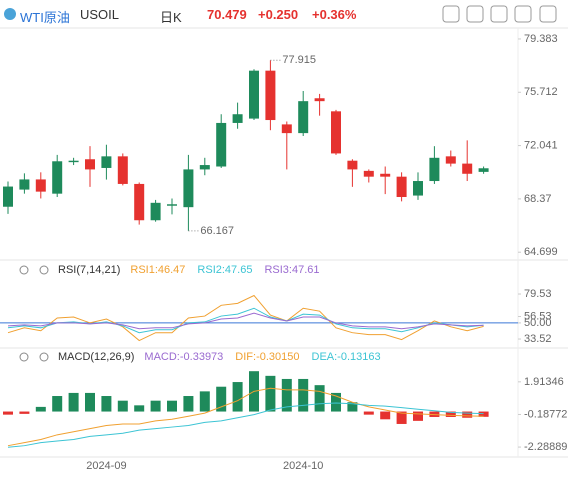 The image size is (568, 479). I want to click on price: 70.479, so click(227, 14).